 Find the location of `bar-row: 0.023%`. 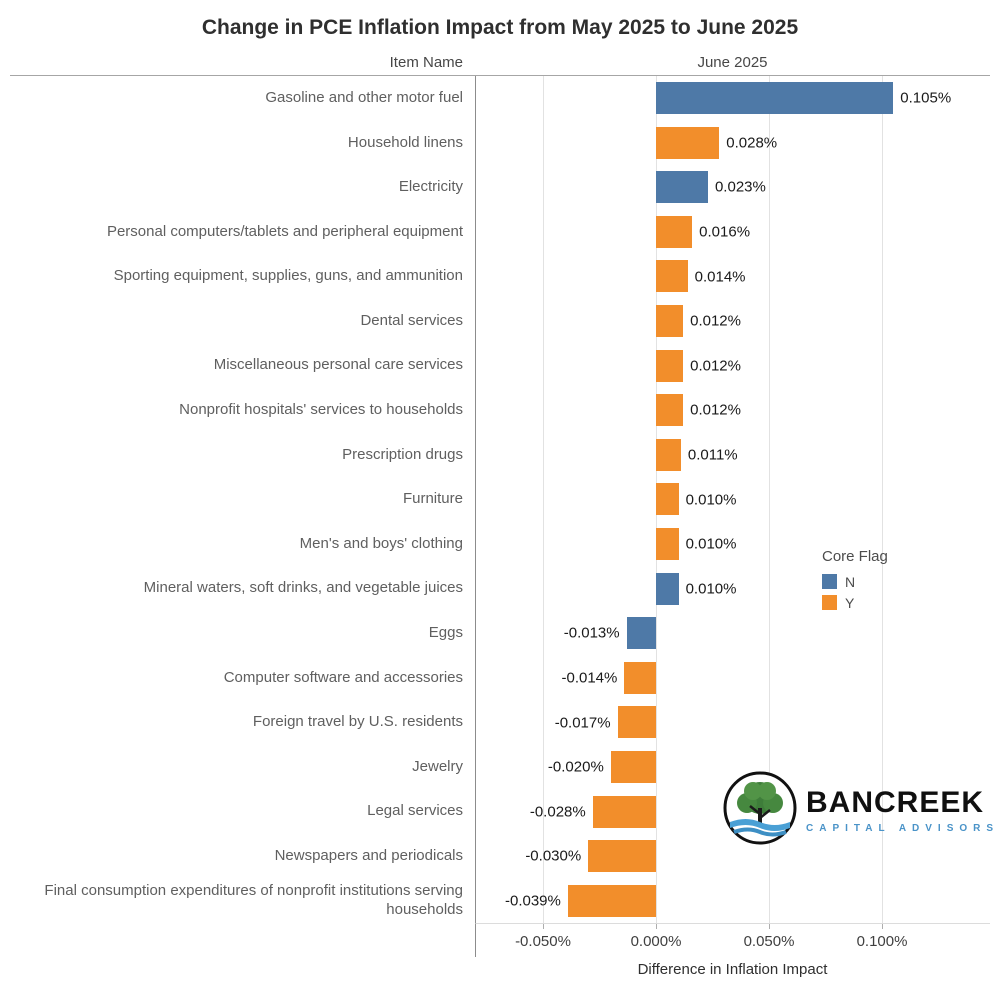

bar-row: 0.023% is located at coordinates (733, 187).